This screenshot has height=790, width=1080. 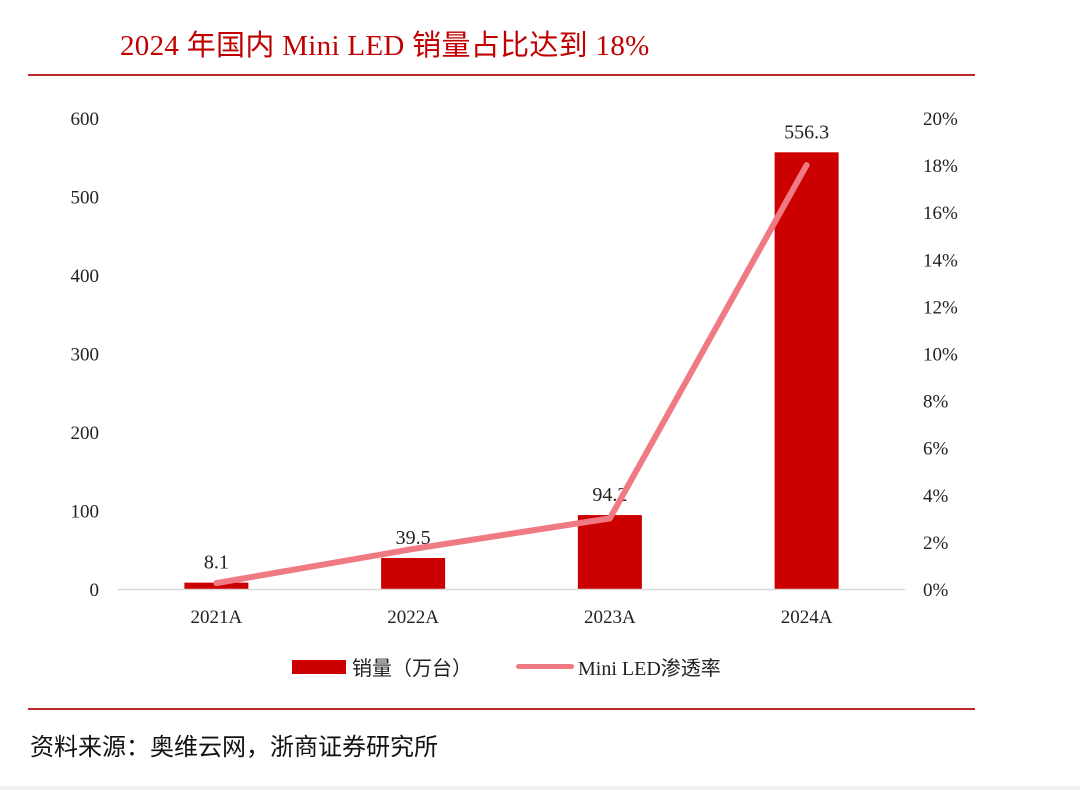 What do you see at coordinates (940, 307) in the screenshot?
I see `y-right-tick-label: 12%` at bounding box center [940, 307].